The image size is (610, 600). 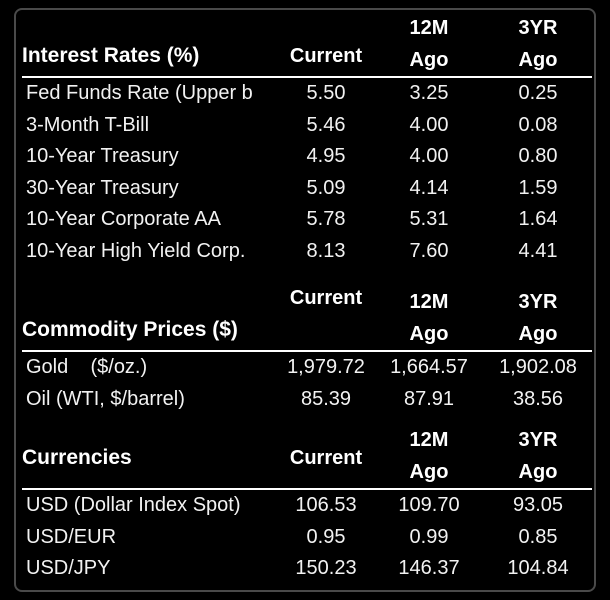 What do you see at coordinates (429, 568) in the screenshot?
I see `12m-ago-value: 146.37` at bounding box center [429, 568].